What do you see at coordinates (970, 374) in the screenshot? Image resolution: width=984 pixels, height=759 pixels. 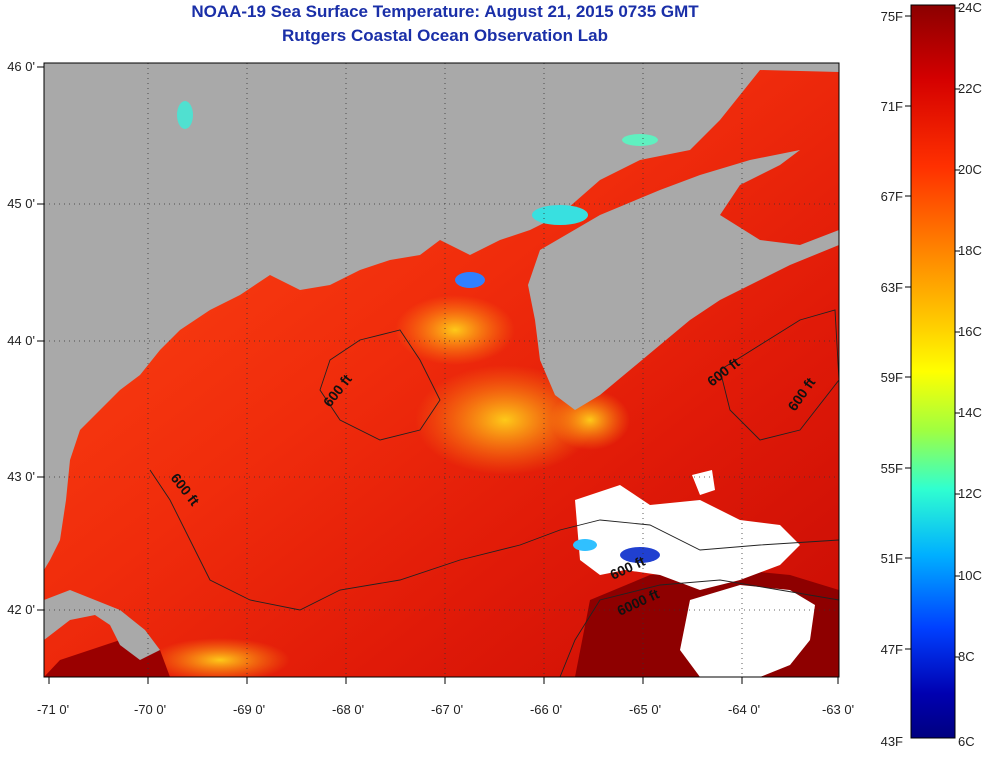 I see `celsius-labels: 24C 22C 20C 18C 16C 14C 12C 10C 8C 6C` at bounding box center [970, 374].